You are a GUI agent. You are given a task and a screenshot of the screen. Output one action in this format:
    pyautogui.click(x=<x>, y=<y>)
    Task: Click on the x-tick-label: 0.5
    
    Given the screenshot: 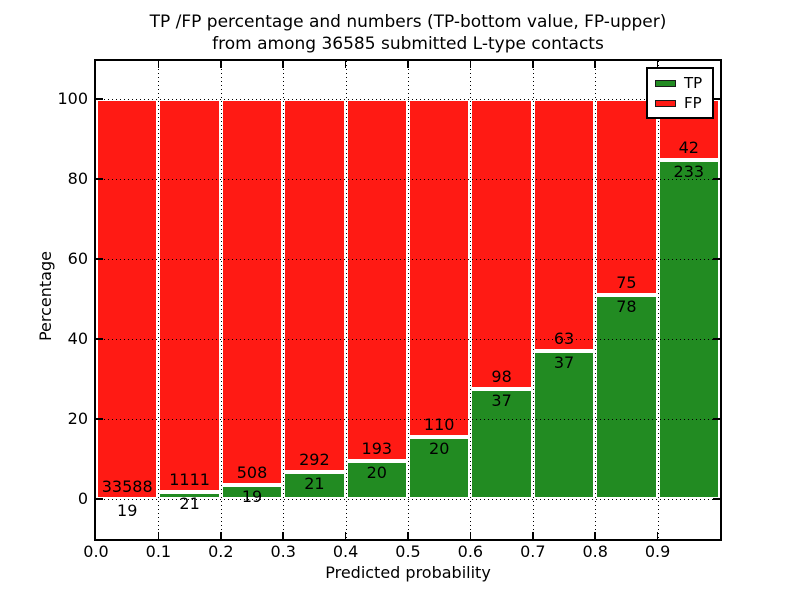 What is the action you would take?
    pyautogui.click(x=408, y=551)
    